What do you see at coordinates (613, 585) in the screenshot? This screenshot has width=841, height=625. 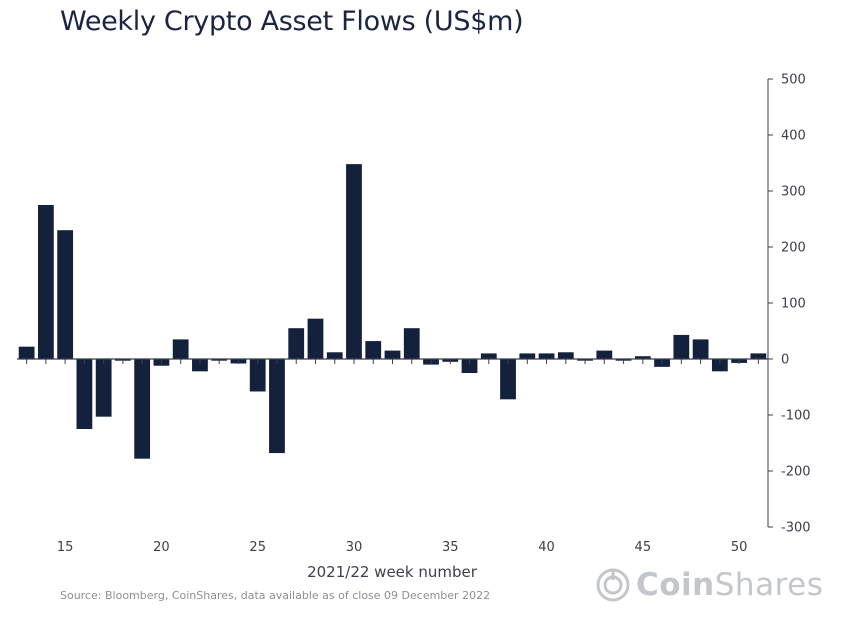 I see `coinshares-logo-icon` at bounding box center [613, 585].